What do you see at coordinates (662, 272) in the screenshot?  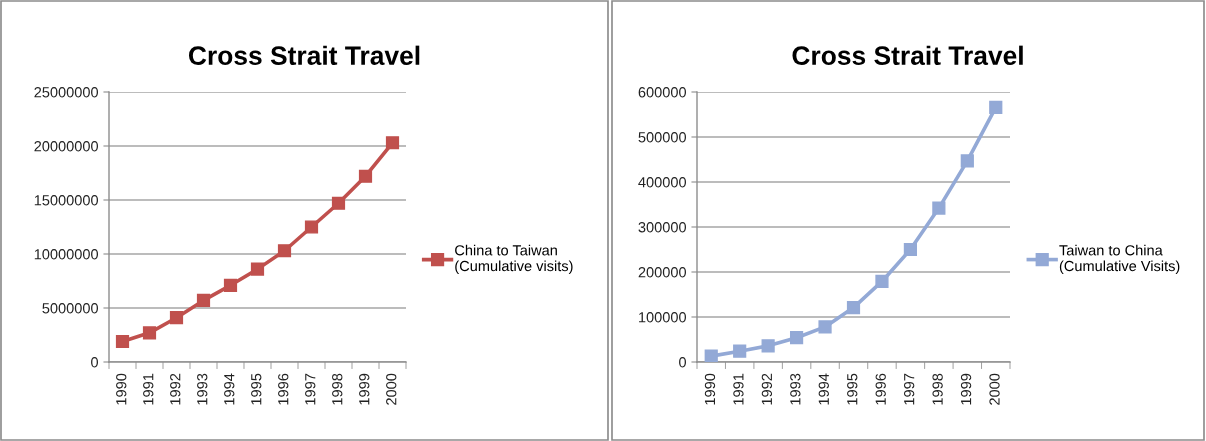 I see `y-tick-label: 200000` at bounding box center [662, 272].